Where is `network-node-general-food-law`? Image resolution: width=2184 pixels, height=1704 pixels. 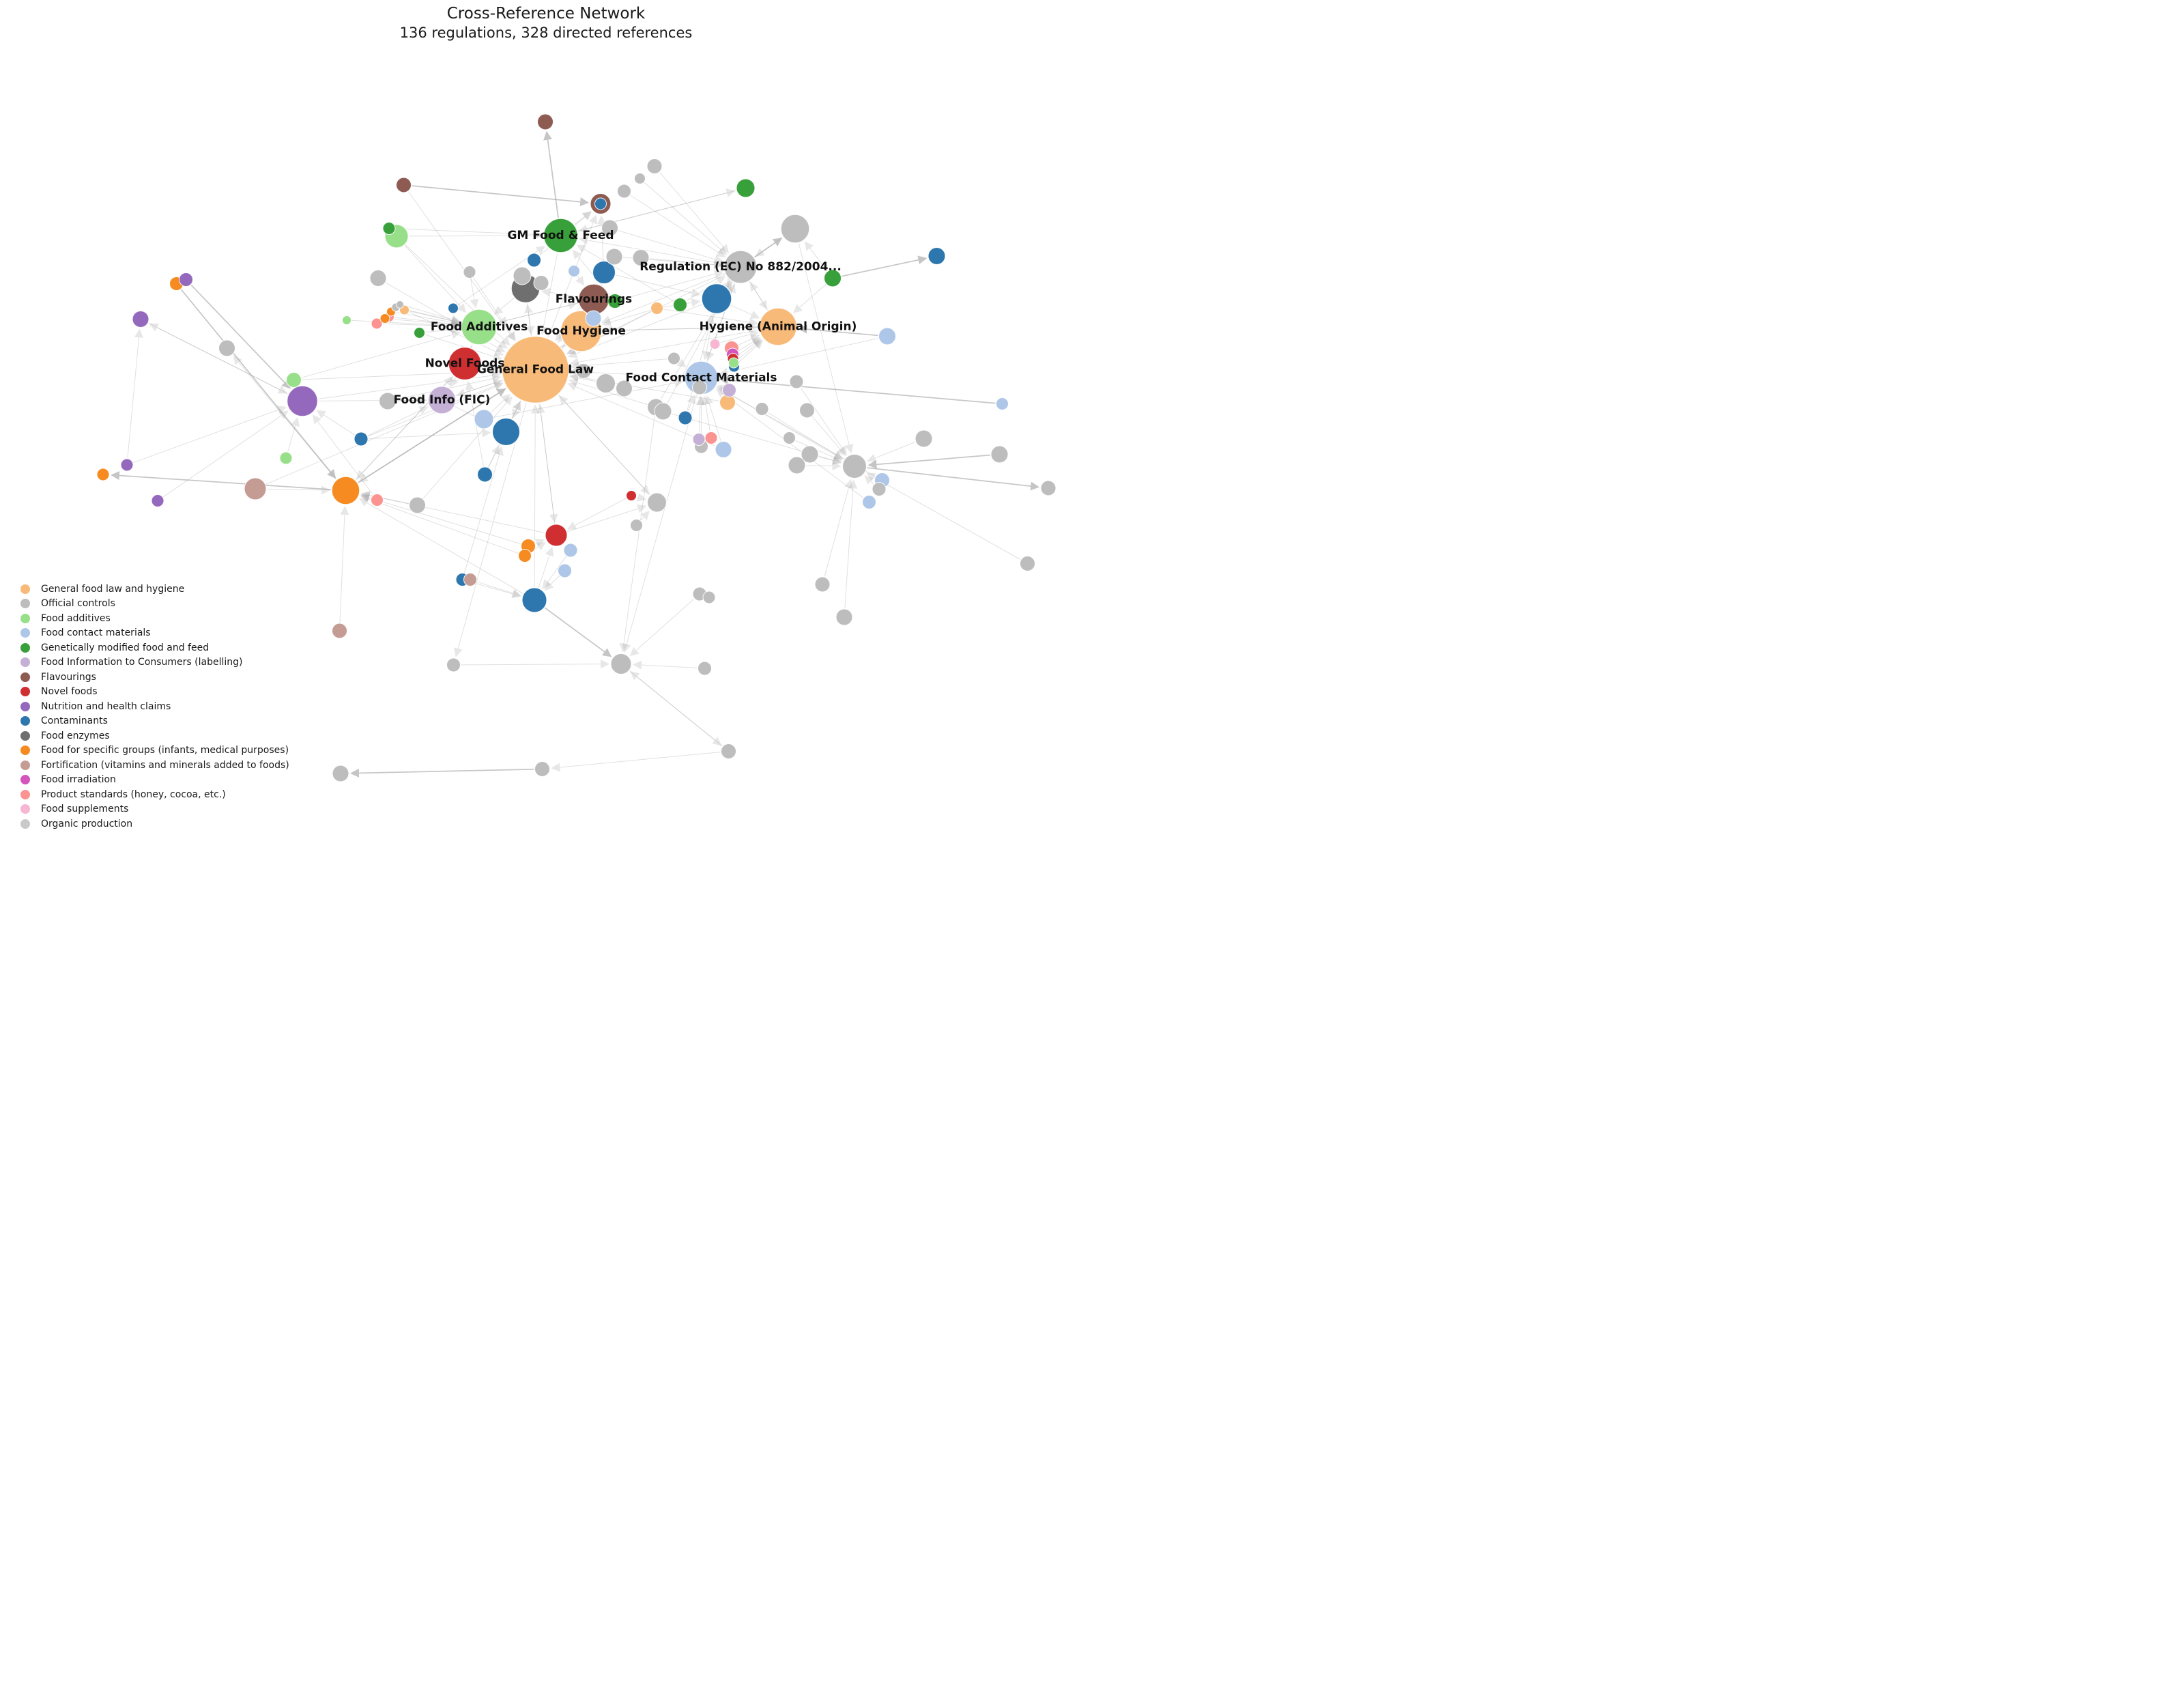
network-node-general-food-law is located at coordinates (535, 369).